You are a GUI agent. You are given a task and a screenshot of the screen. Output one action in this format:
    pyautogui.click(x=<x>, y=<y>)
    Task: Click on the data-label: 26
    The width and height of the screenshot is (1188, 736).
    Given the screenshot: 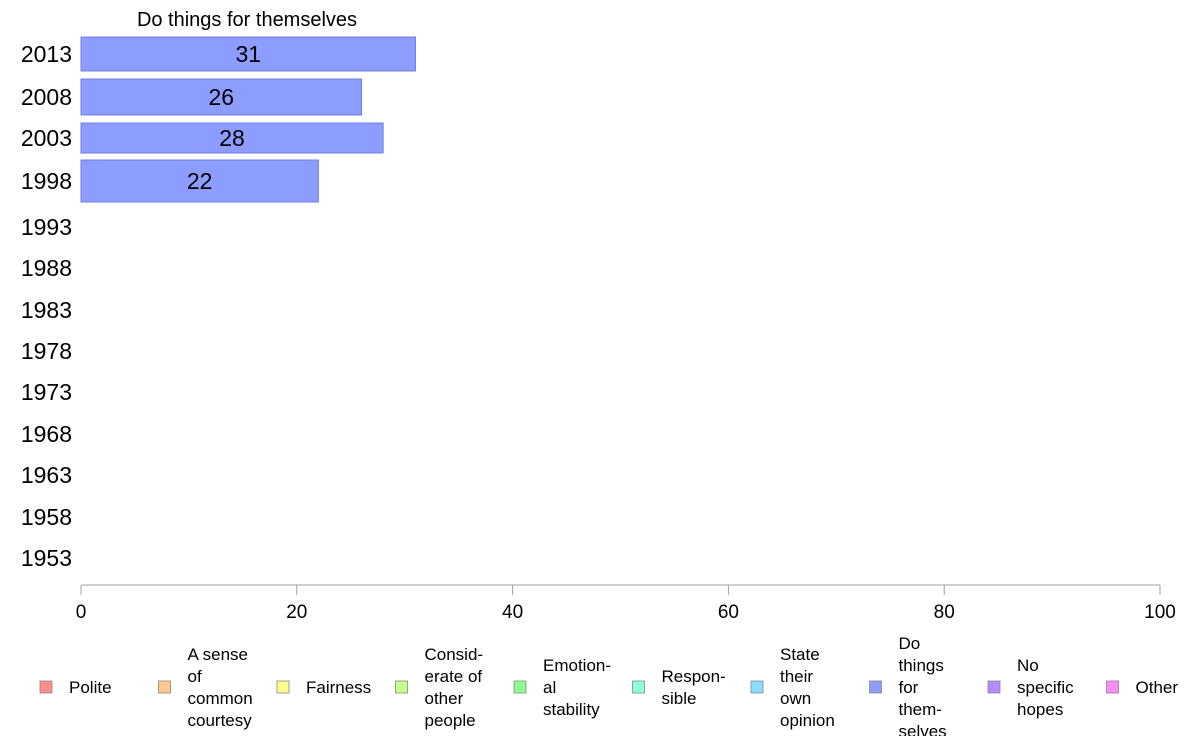 What is the action you would take?
    pyautogui.click(x=221, y=97)
    